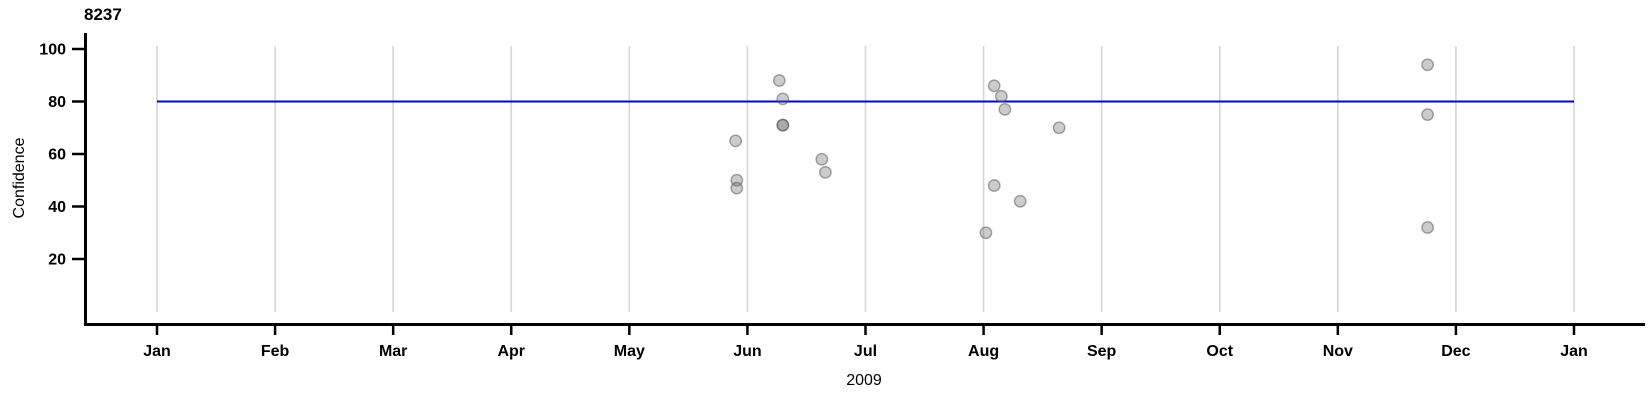 This screenshot has width=1650, height=400. Describe the element at coordinates (865, 351) in the screenshot. I see `x-tick-label: Jul` at that location.